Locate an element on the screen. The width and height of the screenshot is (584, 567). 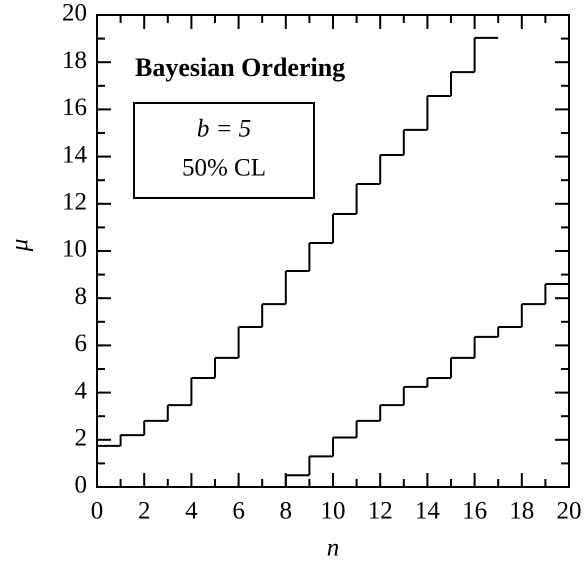
x-axis-label: n is located at coordinates (333, 548).